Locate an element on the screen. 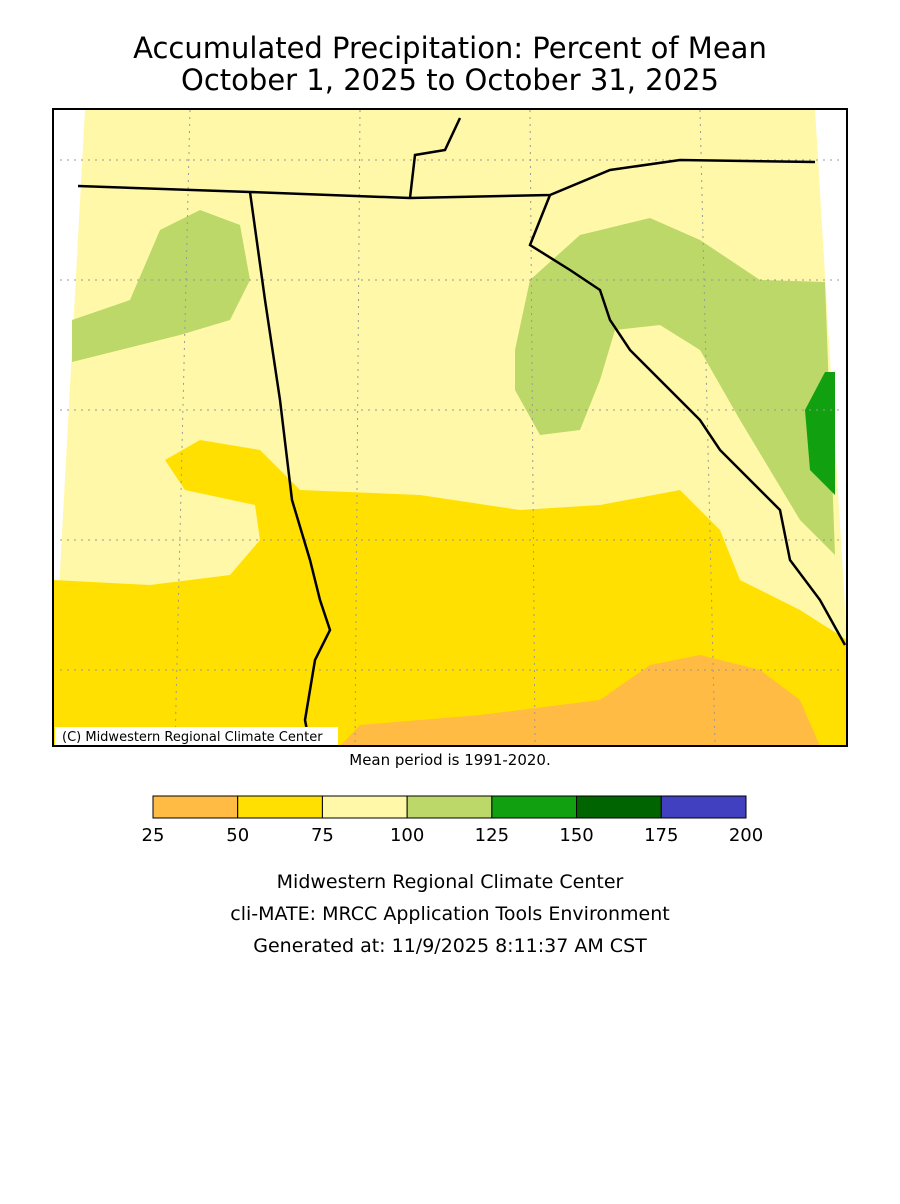 Image resolution: width=900 pixels, height=1204 pixels. footer-line: Midwestern Regional Climate Center is located at coordinates (450, 882).